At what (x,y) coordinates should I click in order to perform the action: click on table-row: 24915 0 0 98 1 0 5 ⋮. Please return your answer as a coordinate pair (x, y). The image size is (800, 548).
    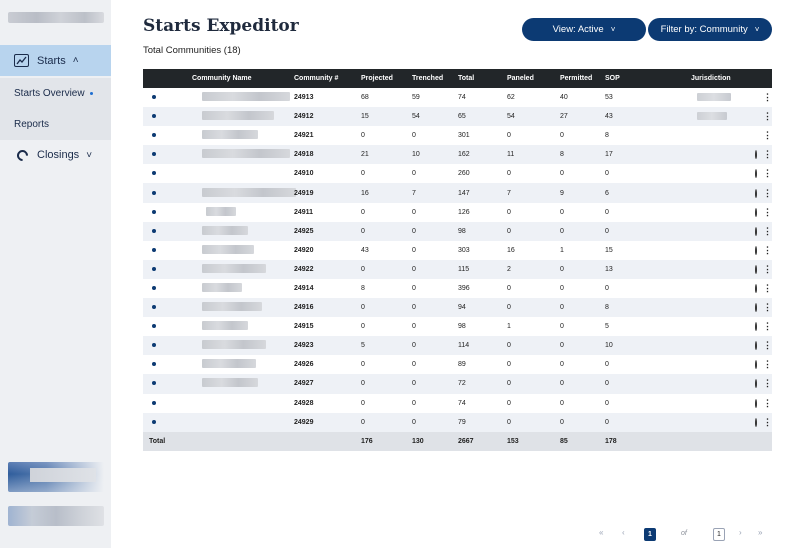
    Looking at the image, I should click on (457, 327).